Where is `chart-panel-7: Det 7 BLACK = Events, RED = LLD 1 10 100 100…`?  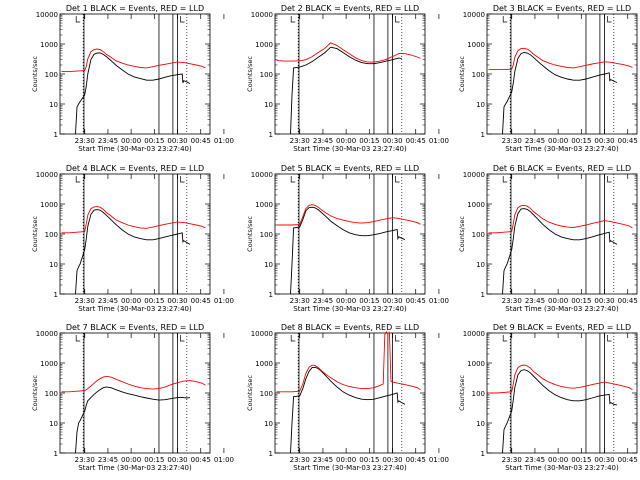 chart-panel-7: Det 7 BLACK = Events, RED = LLD 1 10 100 100… is located at coordinates (132, 397).